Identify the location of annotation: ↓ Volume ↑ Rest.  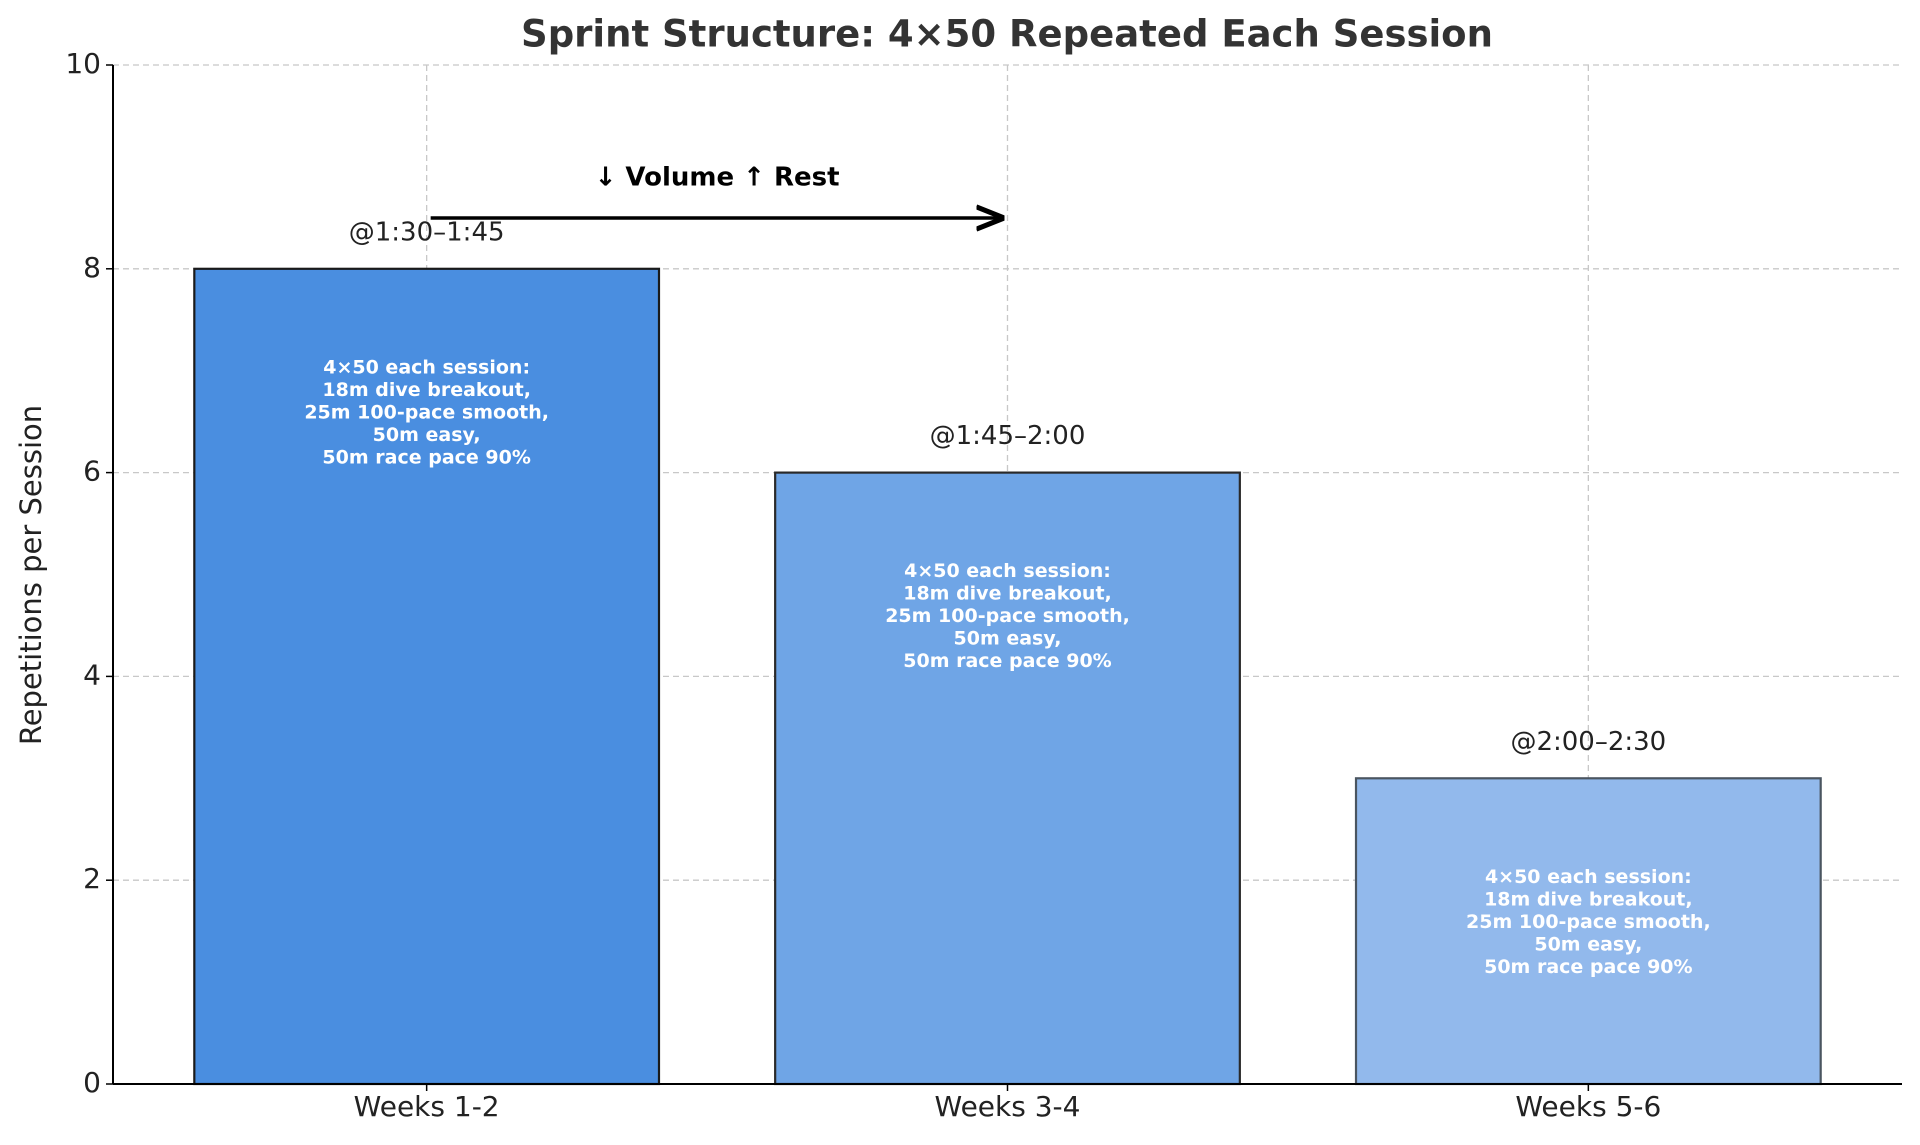
(717, 178).